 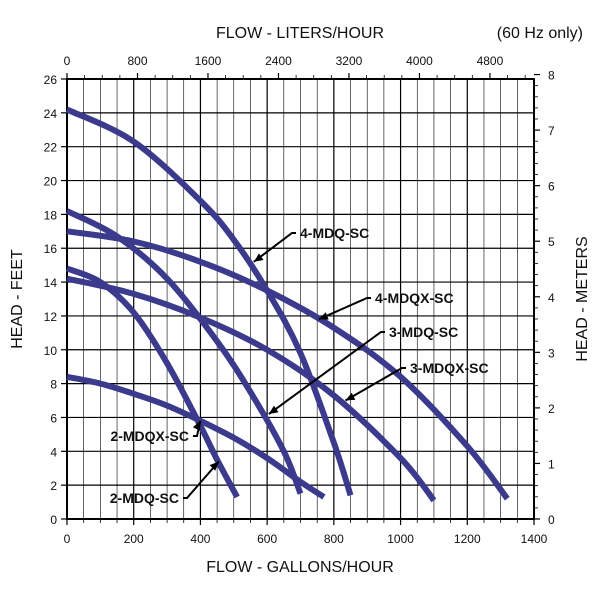 I want to click on x-tick-label: 200, so click(x=134, y=539).